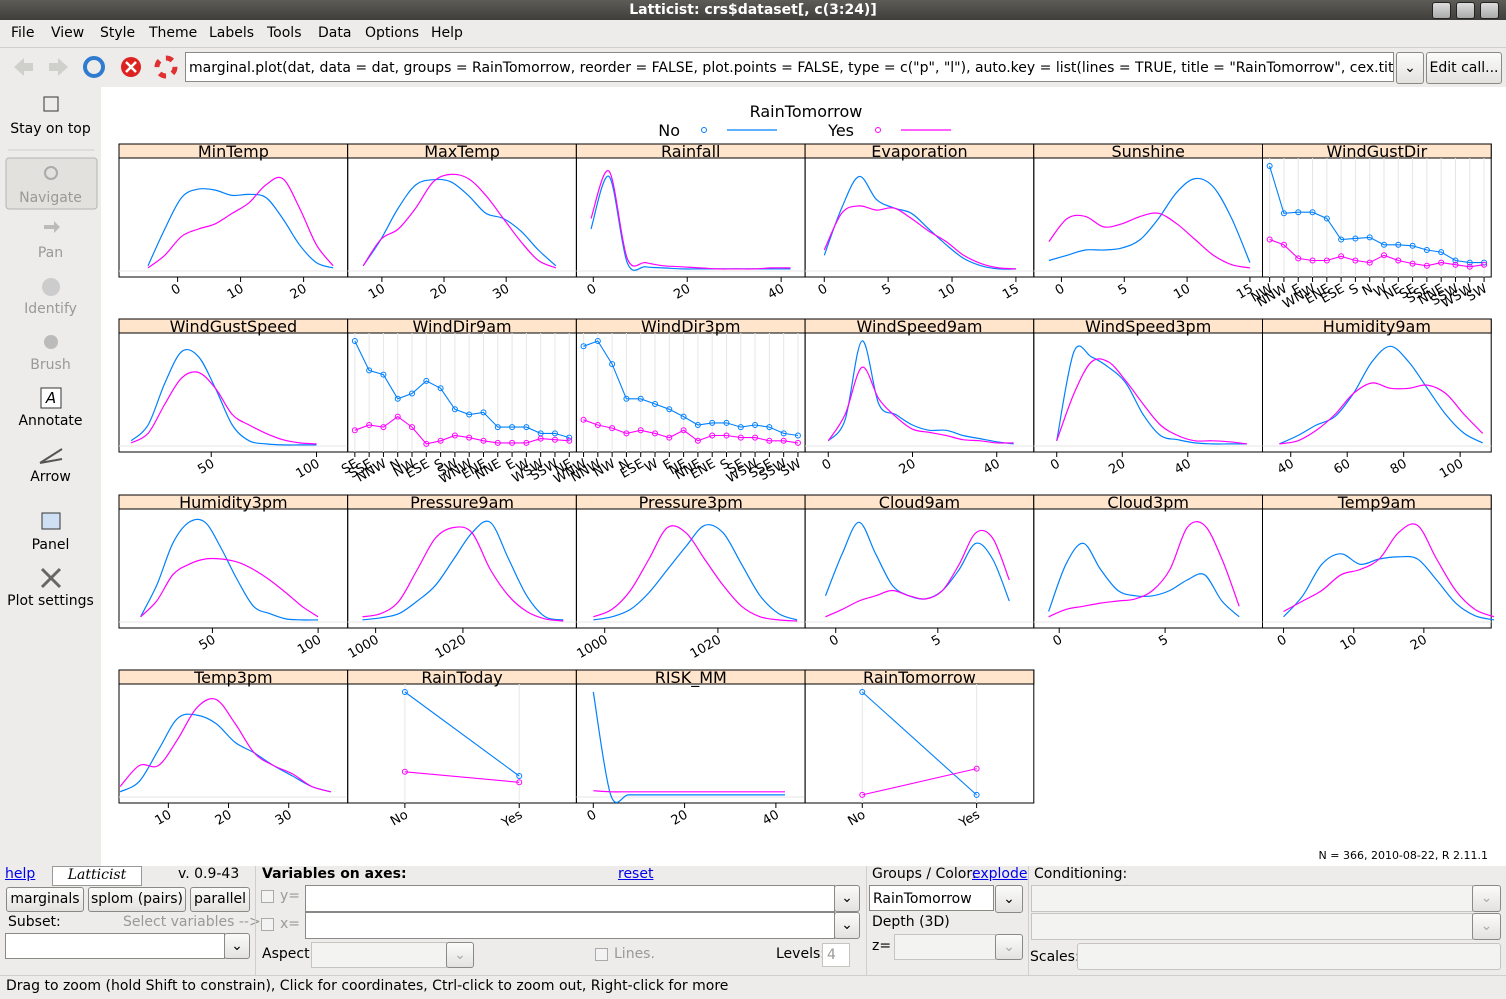  What do you see at coordinates (462, 222) in the screenshot?
I see `panel: MaxTemp 10 20 30` at bounding box center [462, 222].